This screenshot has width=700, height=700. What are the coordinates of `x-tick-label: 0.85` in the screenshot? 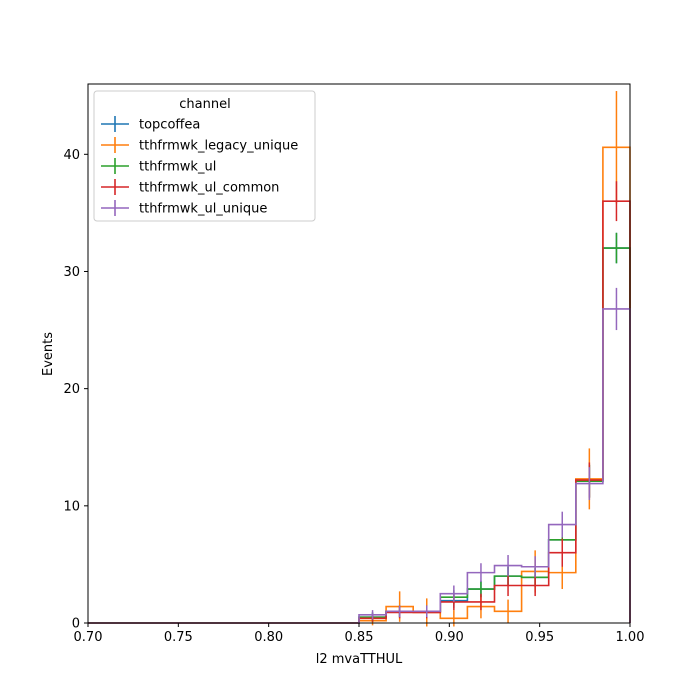 It's located at (359, 637).